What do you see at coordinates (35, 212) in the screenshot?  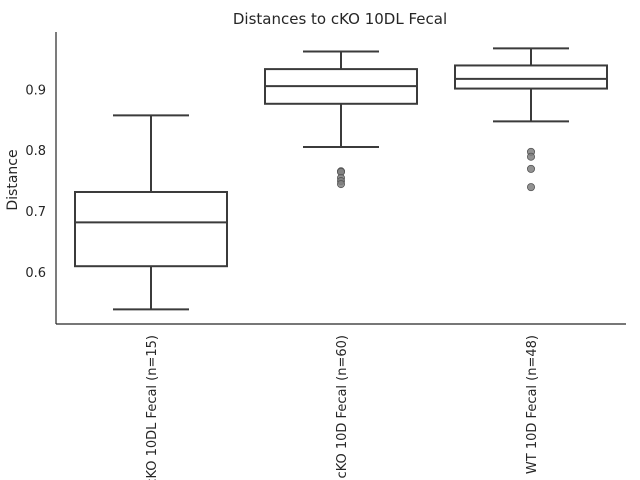 I see `y-tick-label: 0.7` at bounding box center [35, 212].